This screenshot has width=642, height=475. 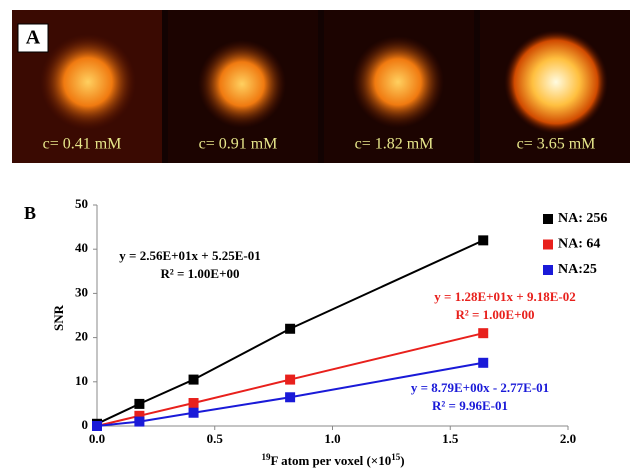 What do you see at coordinates (394, 144) in the screenshot?
I see `caption: c= 1.82 mM` at bounding box center [394, 144].